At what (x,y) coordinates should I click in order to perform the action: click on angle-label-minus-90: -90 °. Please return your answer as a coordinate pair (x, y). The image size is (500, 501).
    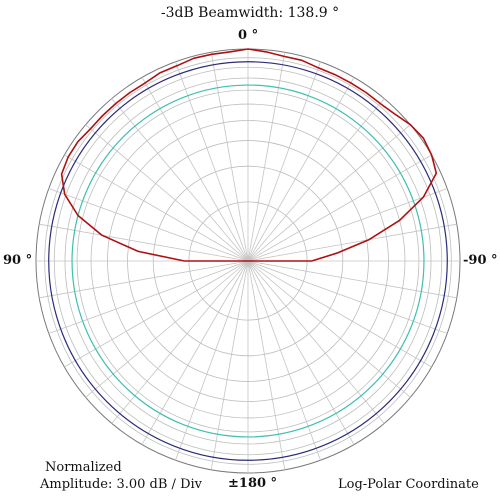
    Looking at the image, I should click on (480, 260).